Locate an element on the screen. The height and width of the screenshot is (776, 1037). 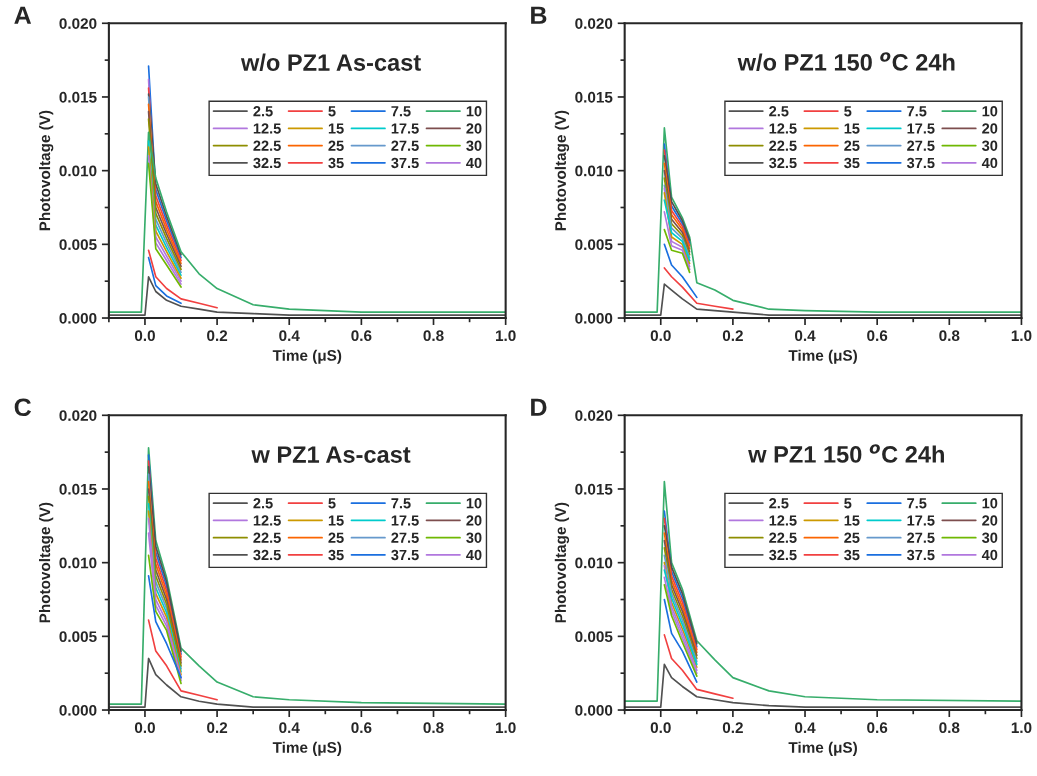
text: w/o PZ1 As-cast is located at coordinates (330, 62).